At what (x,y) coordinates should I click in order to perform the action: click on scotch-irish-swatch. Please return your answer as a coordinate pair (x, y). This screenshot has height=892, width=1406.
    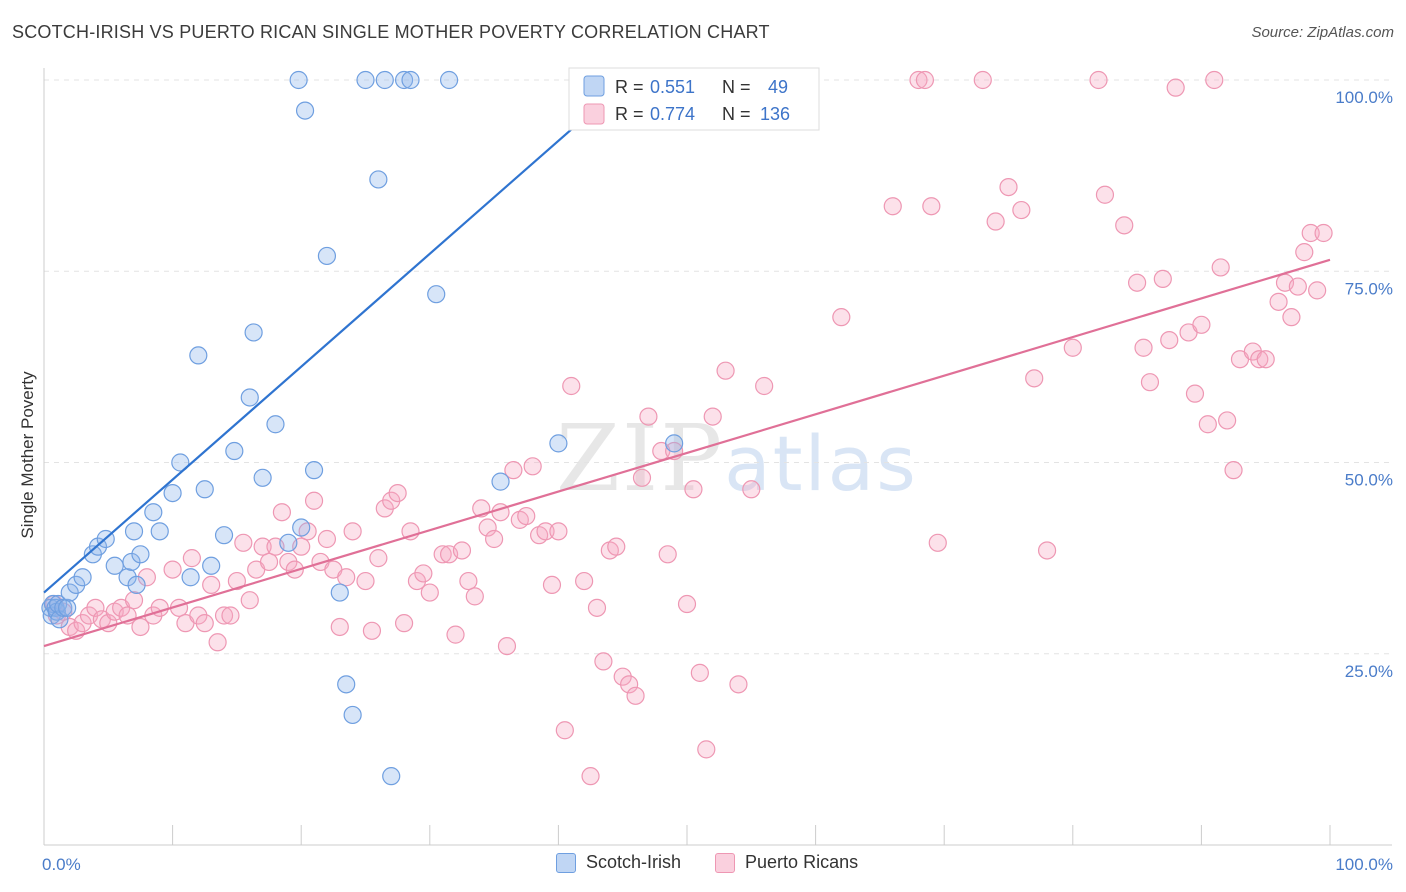
    Looking at the image, I should click on (566, 862).